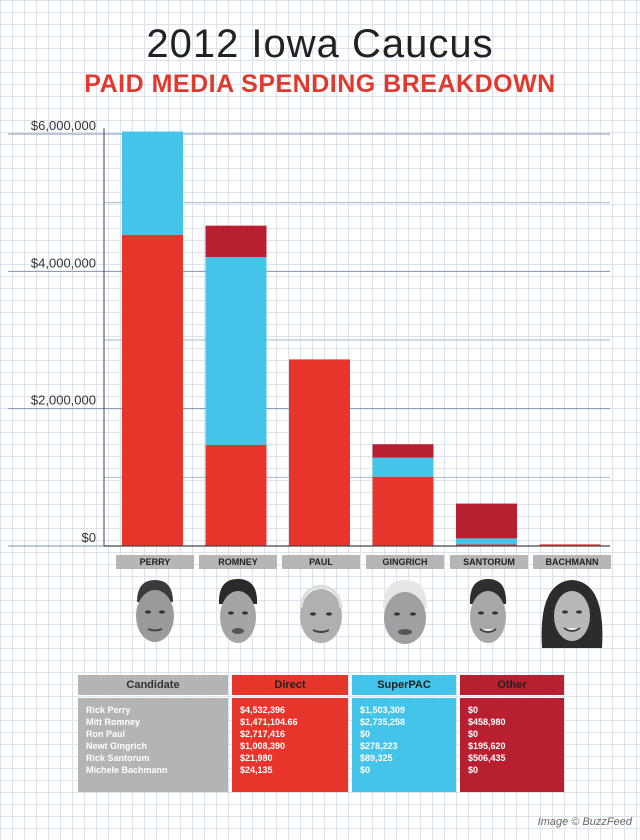 This screenshot has width=640, height=840. Describe the element at coordinates (290, 685) in the screenshot. I see `table-header-direct: Direct` at that location.